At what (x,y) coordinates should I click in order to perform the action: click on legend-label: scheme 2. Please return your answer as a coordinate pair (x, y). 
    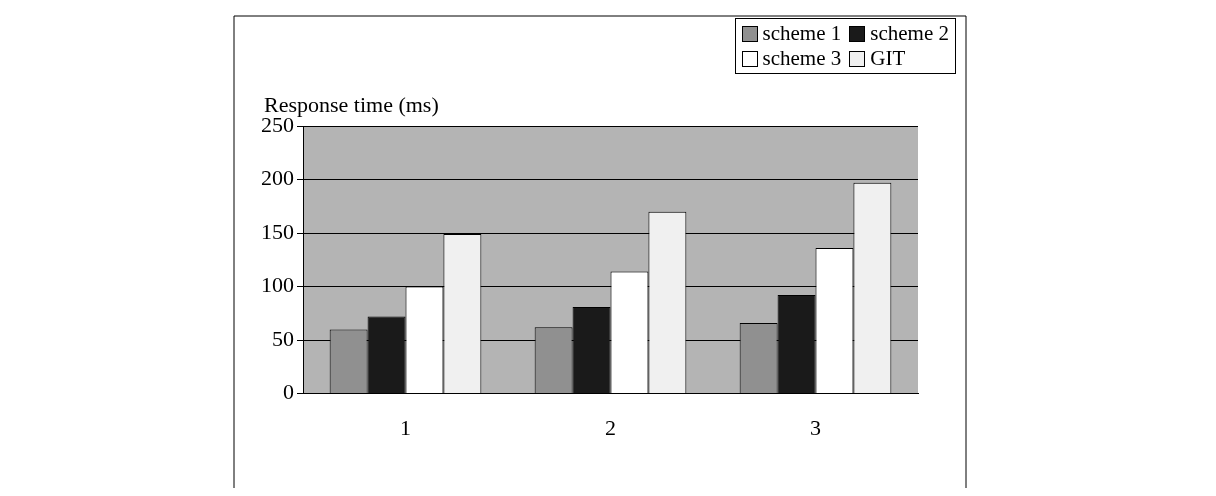
    Looking at the image, I should click on (909, 33).